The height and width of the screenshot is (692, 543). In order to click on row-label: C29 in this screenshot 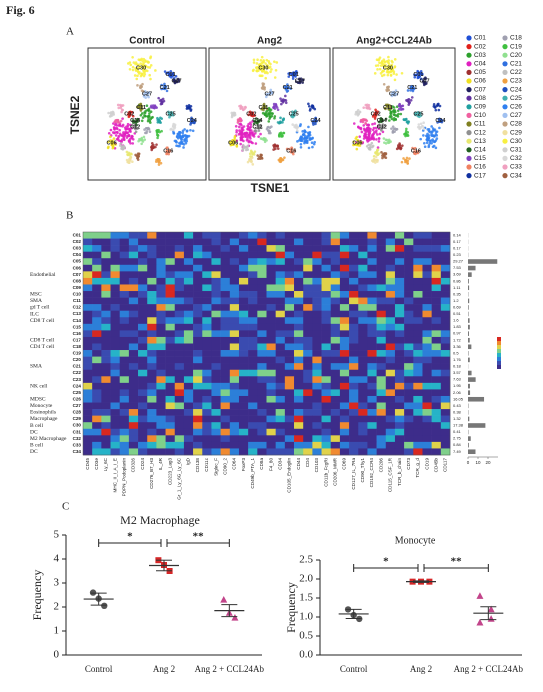, I will do `click(77, 418)`.